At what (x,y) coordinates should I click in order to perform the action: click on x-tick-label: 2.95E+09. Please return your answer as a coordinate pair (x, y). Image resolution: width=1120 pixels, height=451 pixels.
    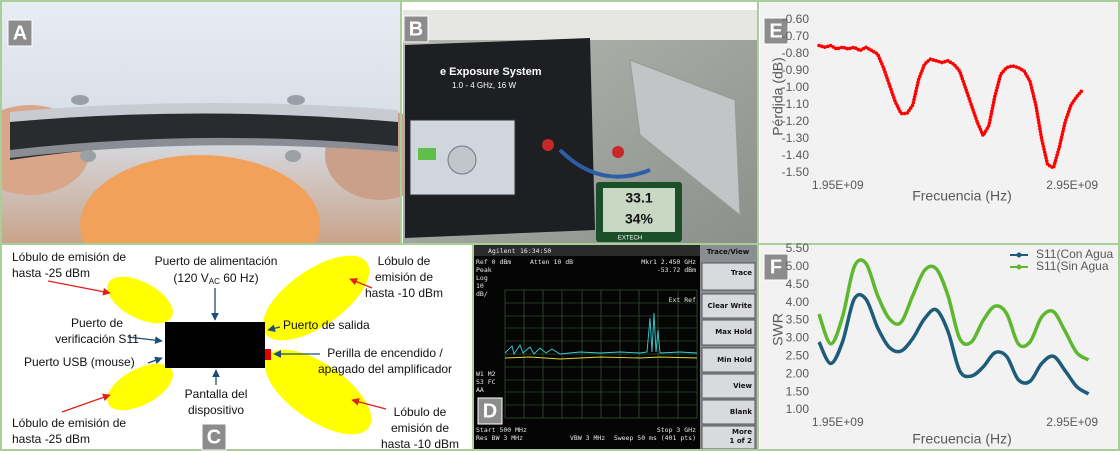
    Looking at the image, I should click on (1072, 185).